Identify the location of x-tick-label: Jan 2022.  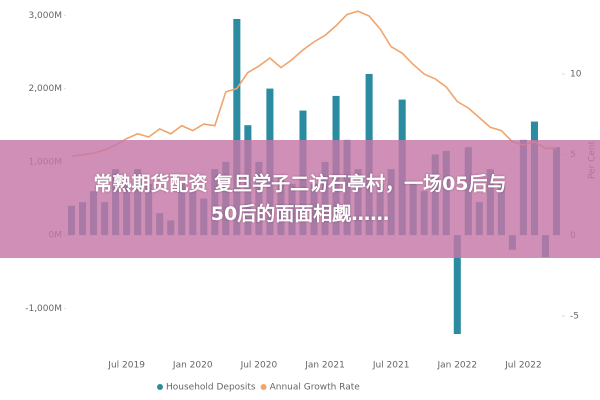
(456, 366).